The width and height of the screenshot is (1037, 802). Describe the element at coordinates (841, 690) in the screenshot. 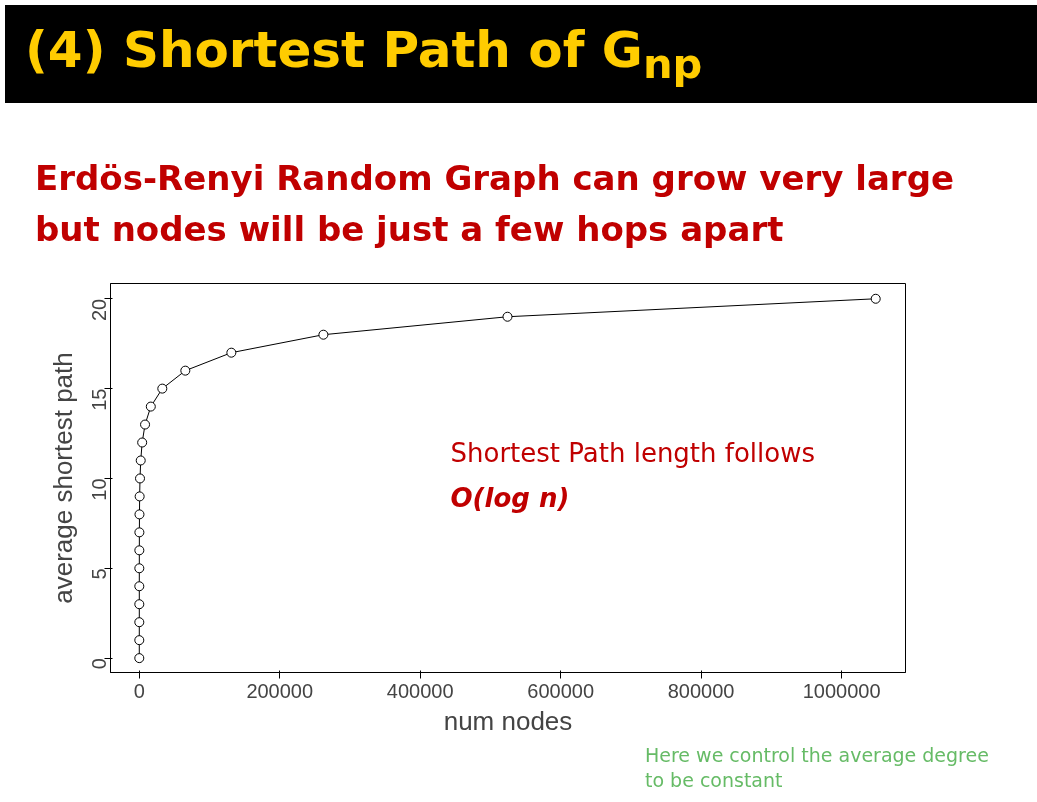

I see `x-tick-label: 1000000` at that location.